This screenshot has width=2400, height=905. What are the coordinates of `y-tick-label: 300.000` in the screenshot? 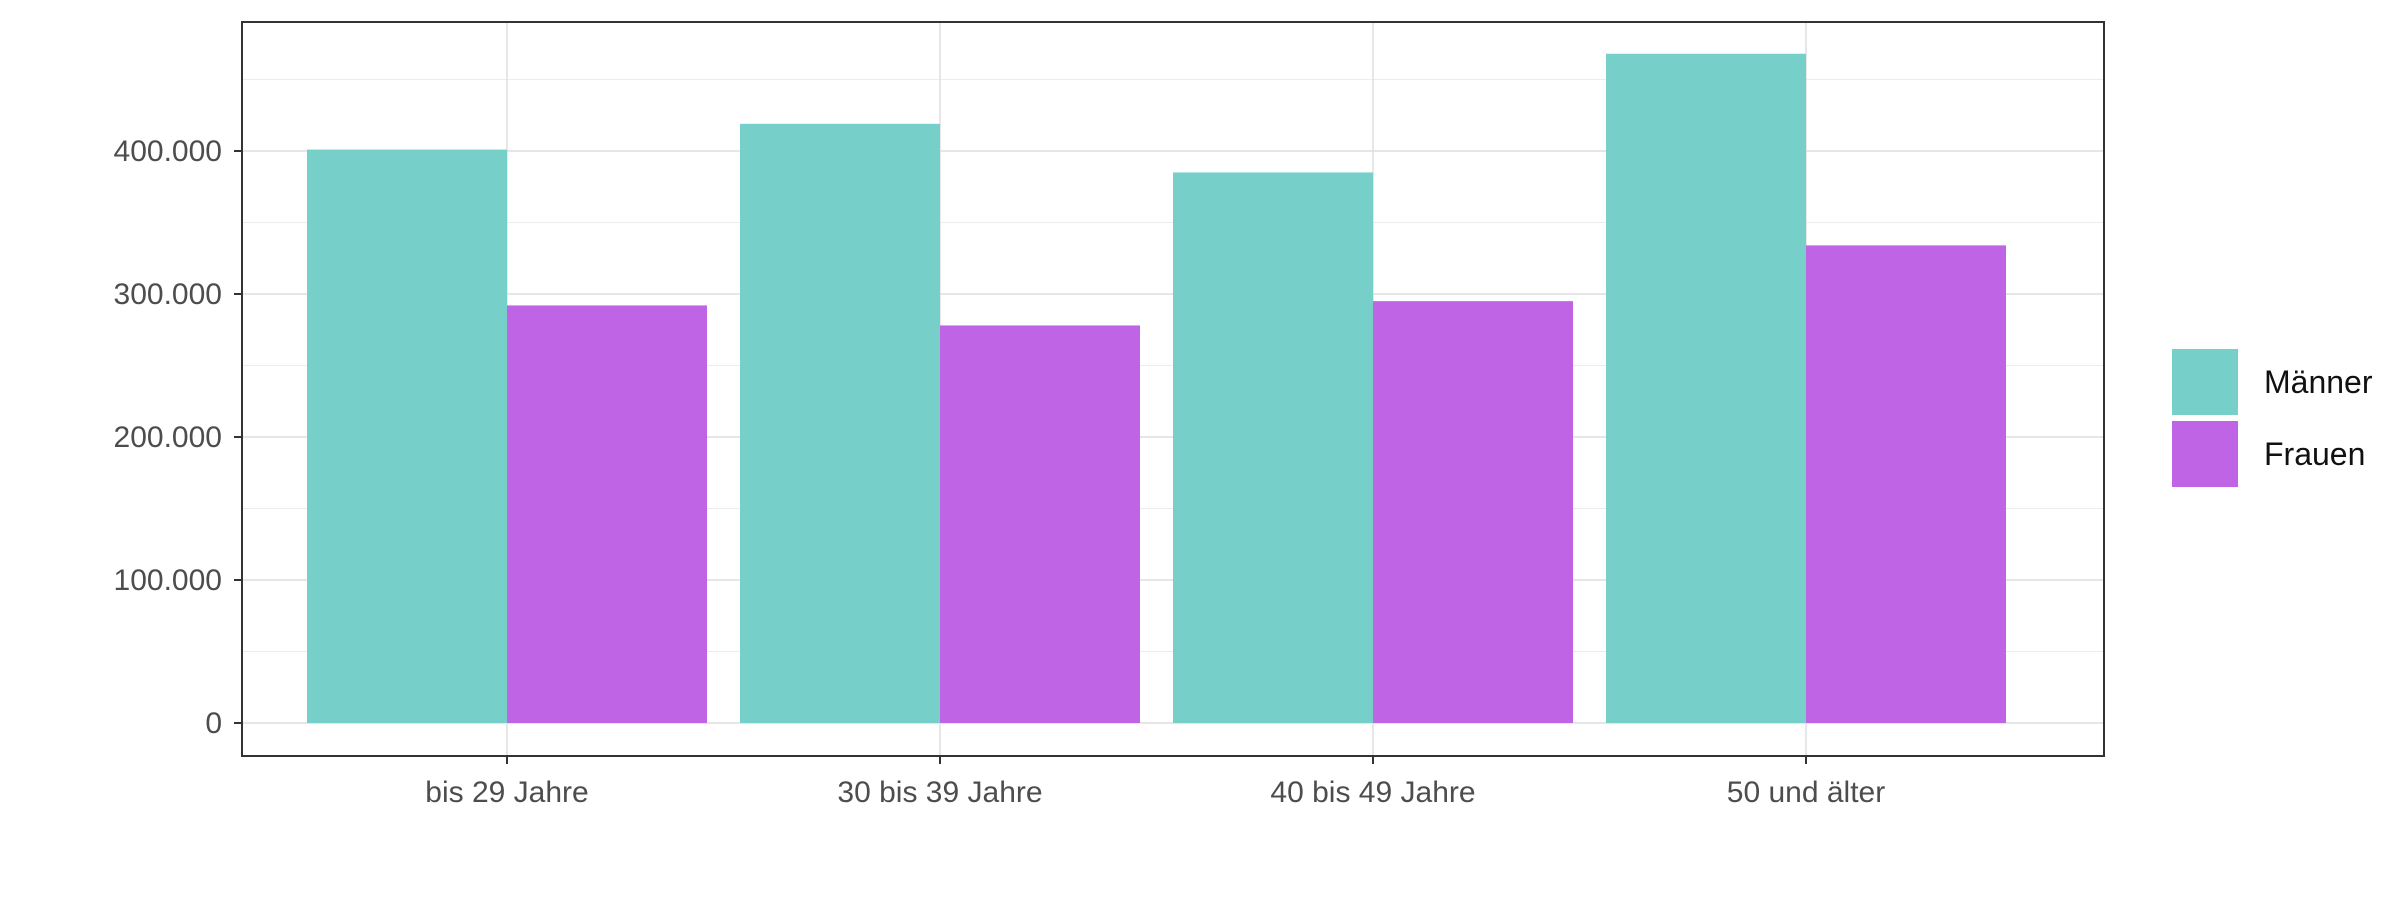 It's located at (168, 294).